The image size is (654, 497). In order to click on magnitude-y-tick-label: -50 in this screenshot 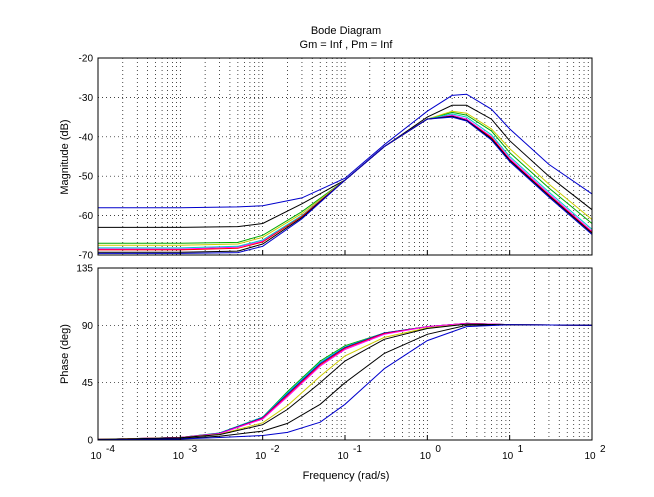, I will do `click(86, 177)`.